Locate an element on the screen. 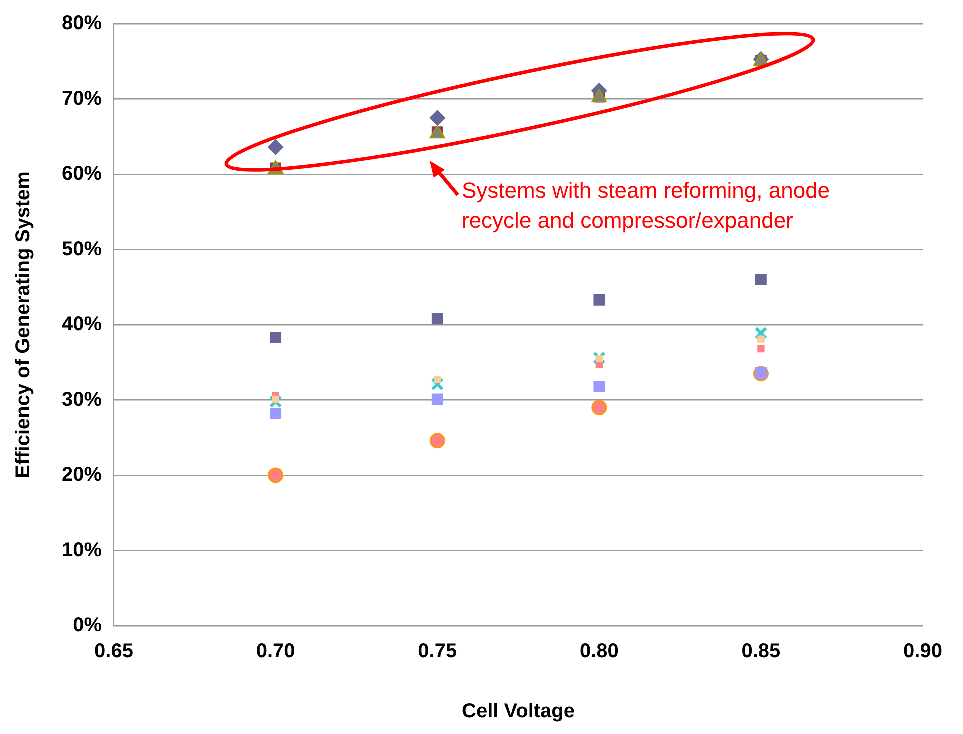  x-tick-label: 0.75 is located at coordinates (438, 651).